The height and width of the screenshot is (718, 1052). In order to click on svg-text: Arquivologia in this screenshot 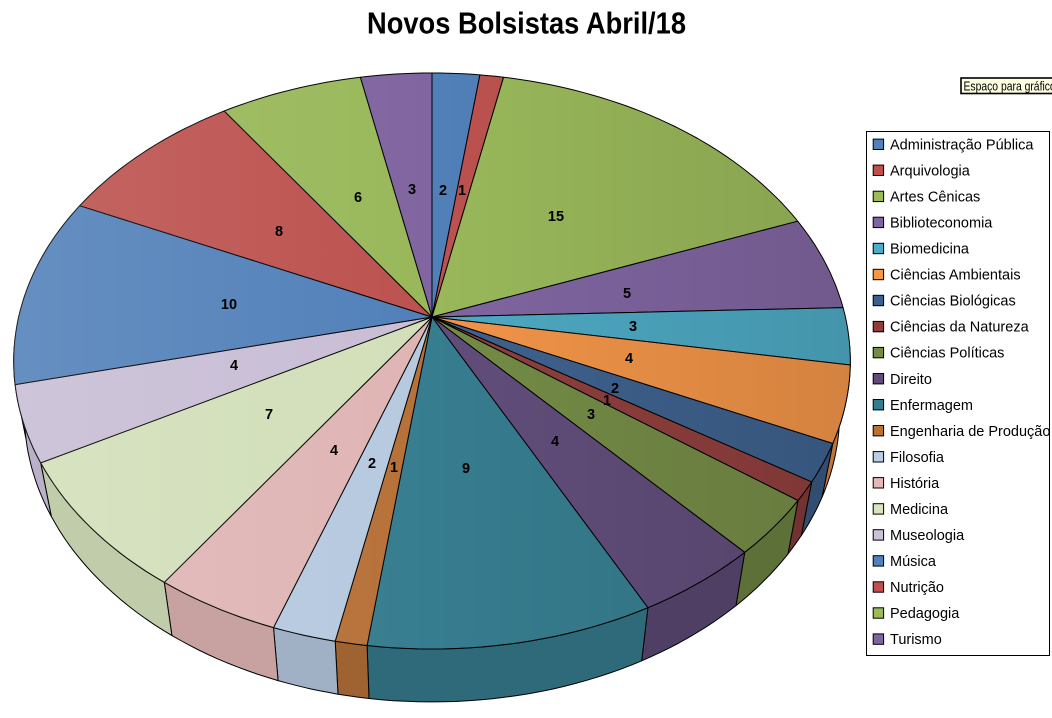, I will do `click(930, 171)`.